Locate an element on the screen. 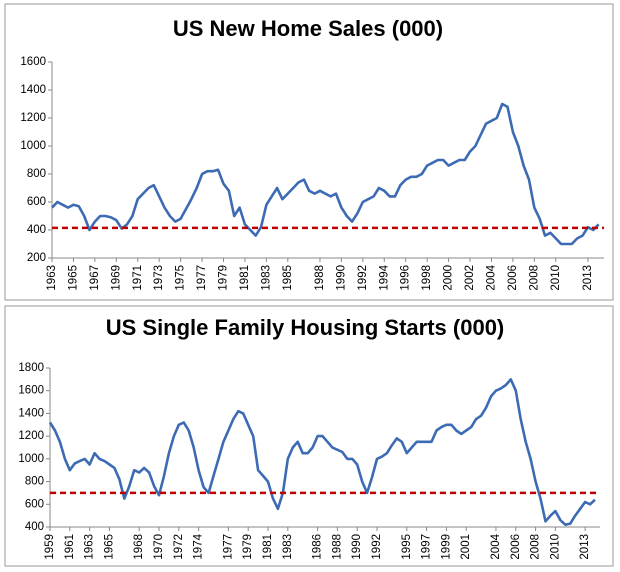 This screenshot has width=620, height=572. x-tick-label: 1973 is located at coordinates (159, 278).